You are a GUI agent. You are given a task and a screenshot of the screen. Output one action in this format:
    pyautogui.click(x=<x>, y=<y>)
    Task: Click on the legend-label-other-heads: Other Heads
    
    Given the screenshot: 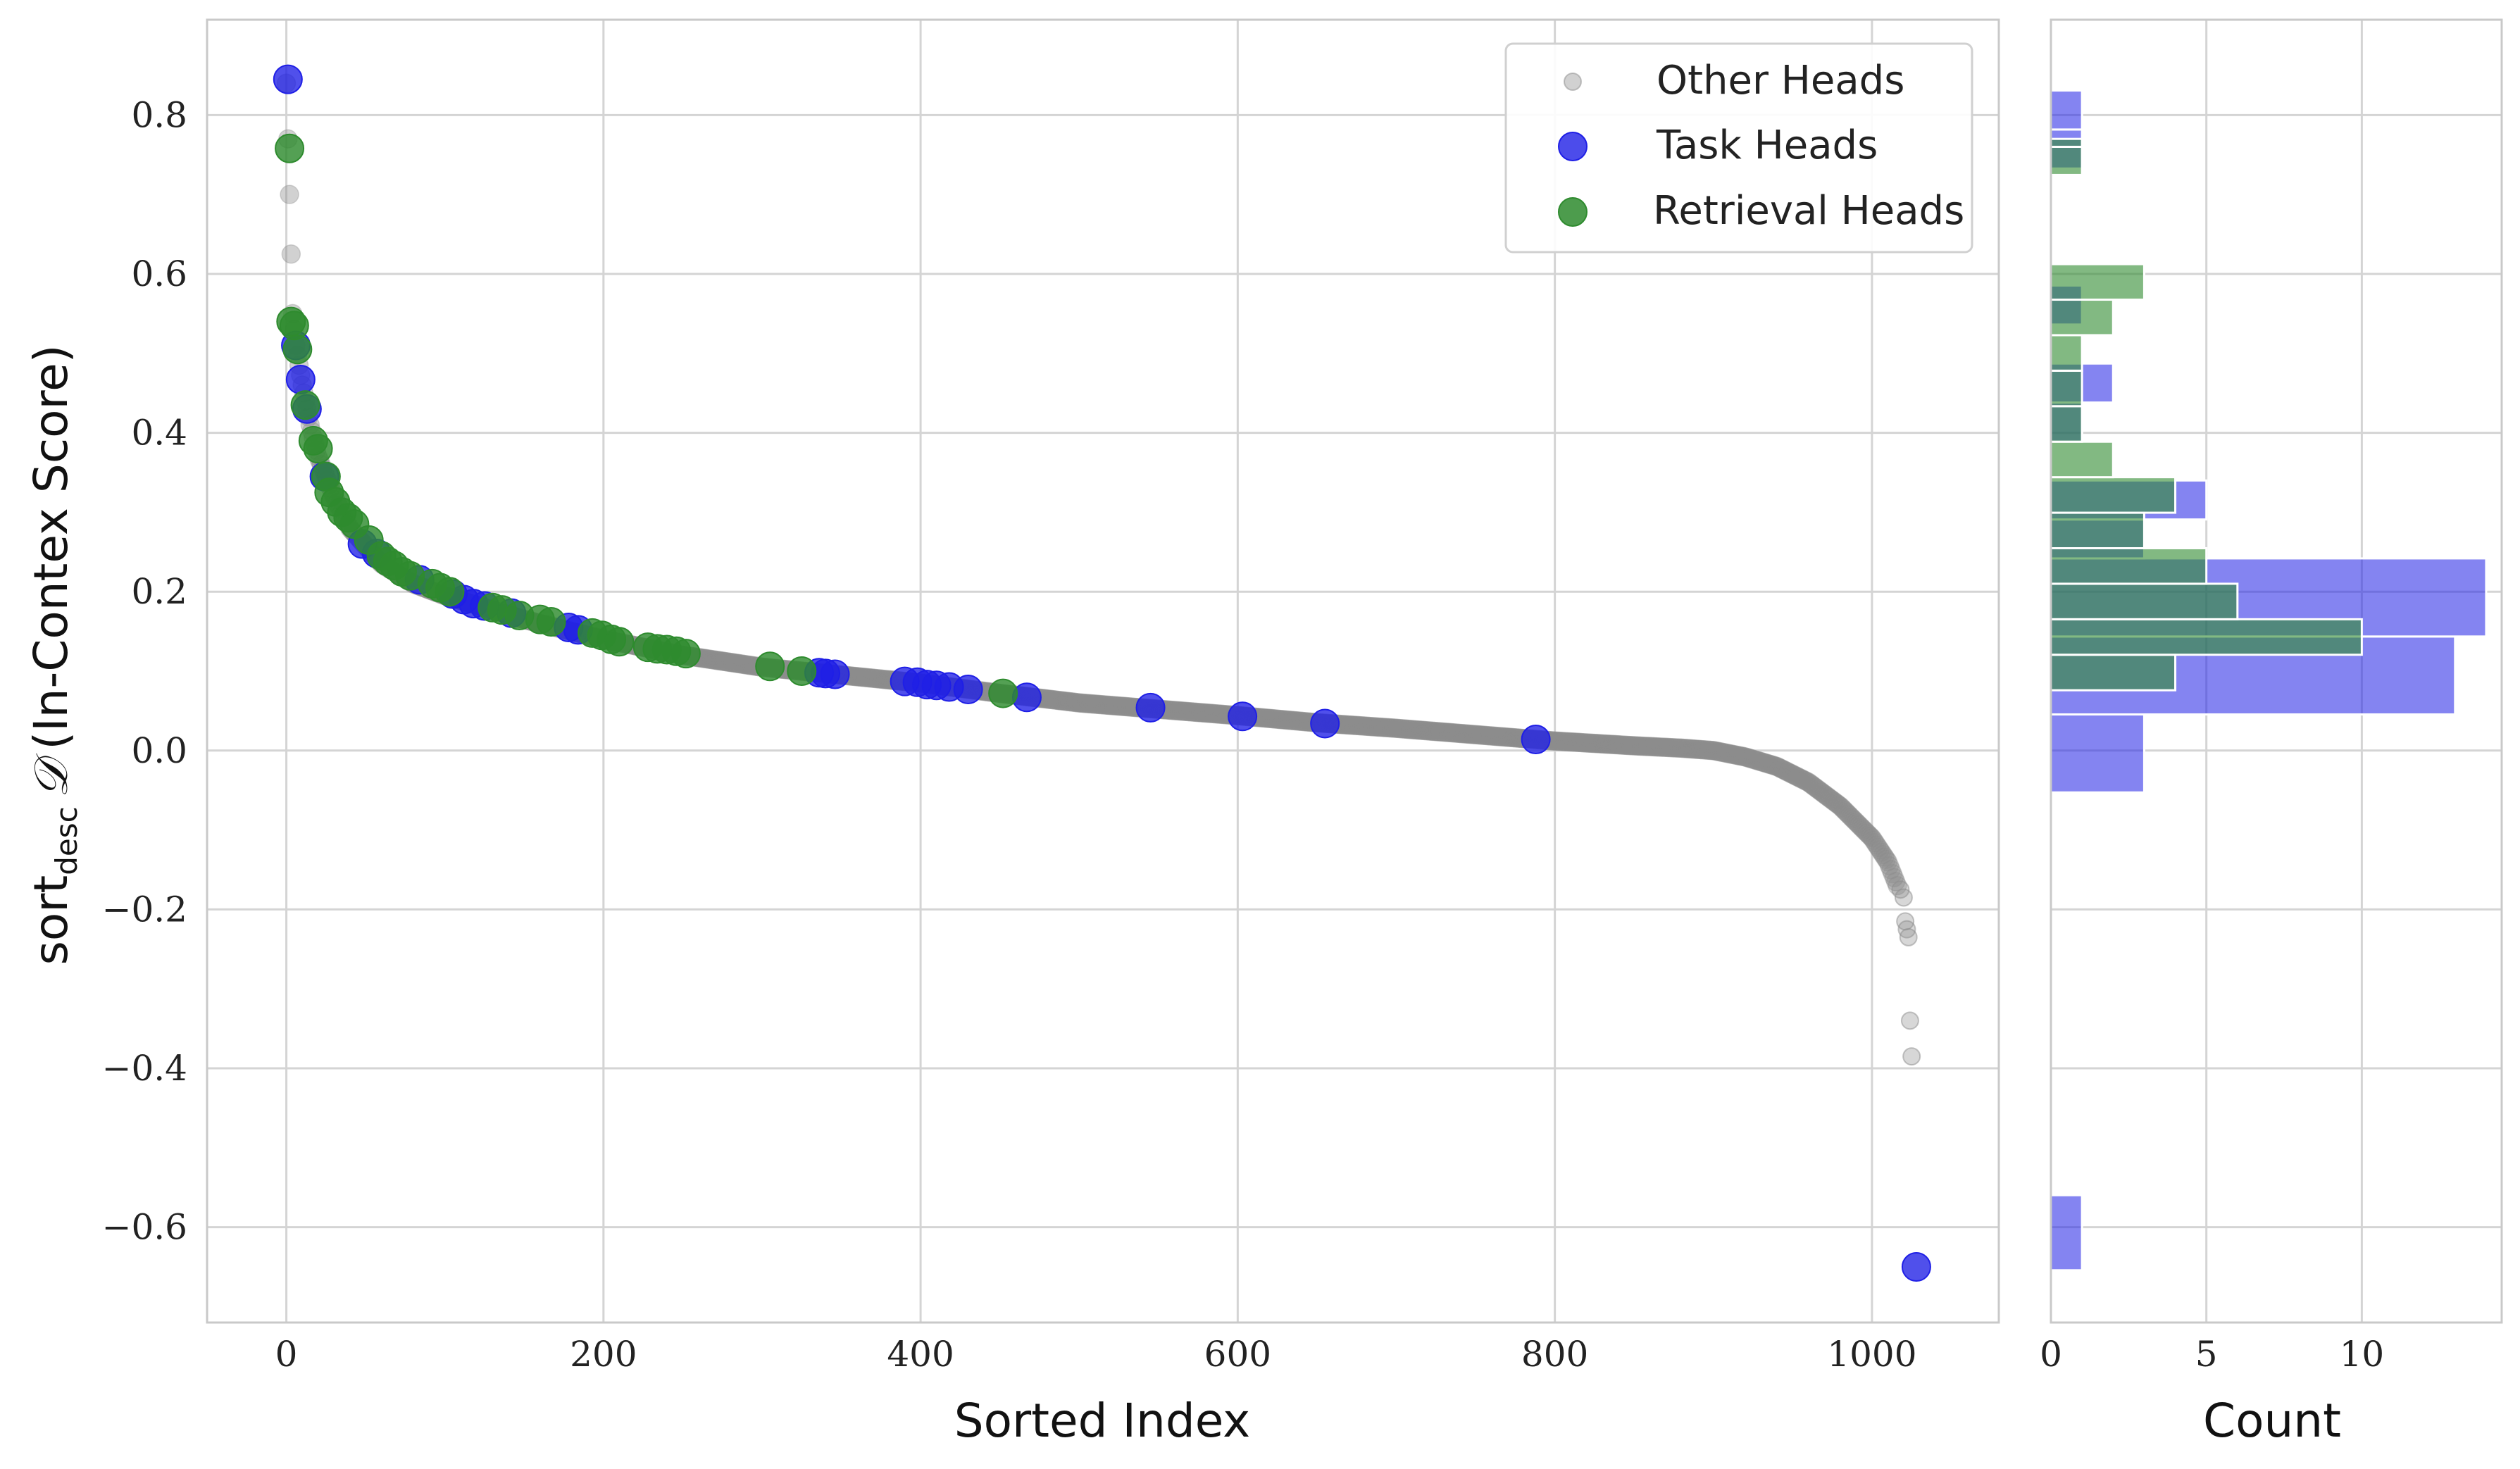 What is the action you would take?
    pyautogui.click(x=1781, y=81)
    